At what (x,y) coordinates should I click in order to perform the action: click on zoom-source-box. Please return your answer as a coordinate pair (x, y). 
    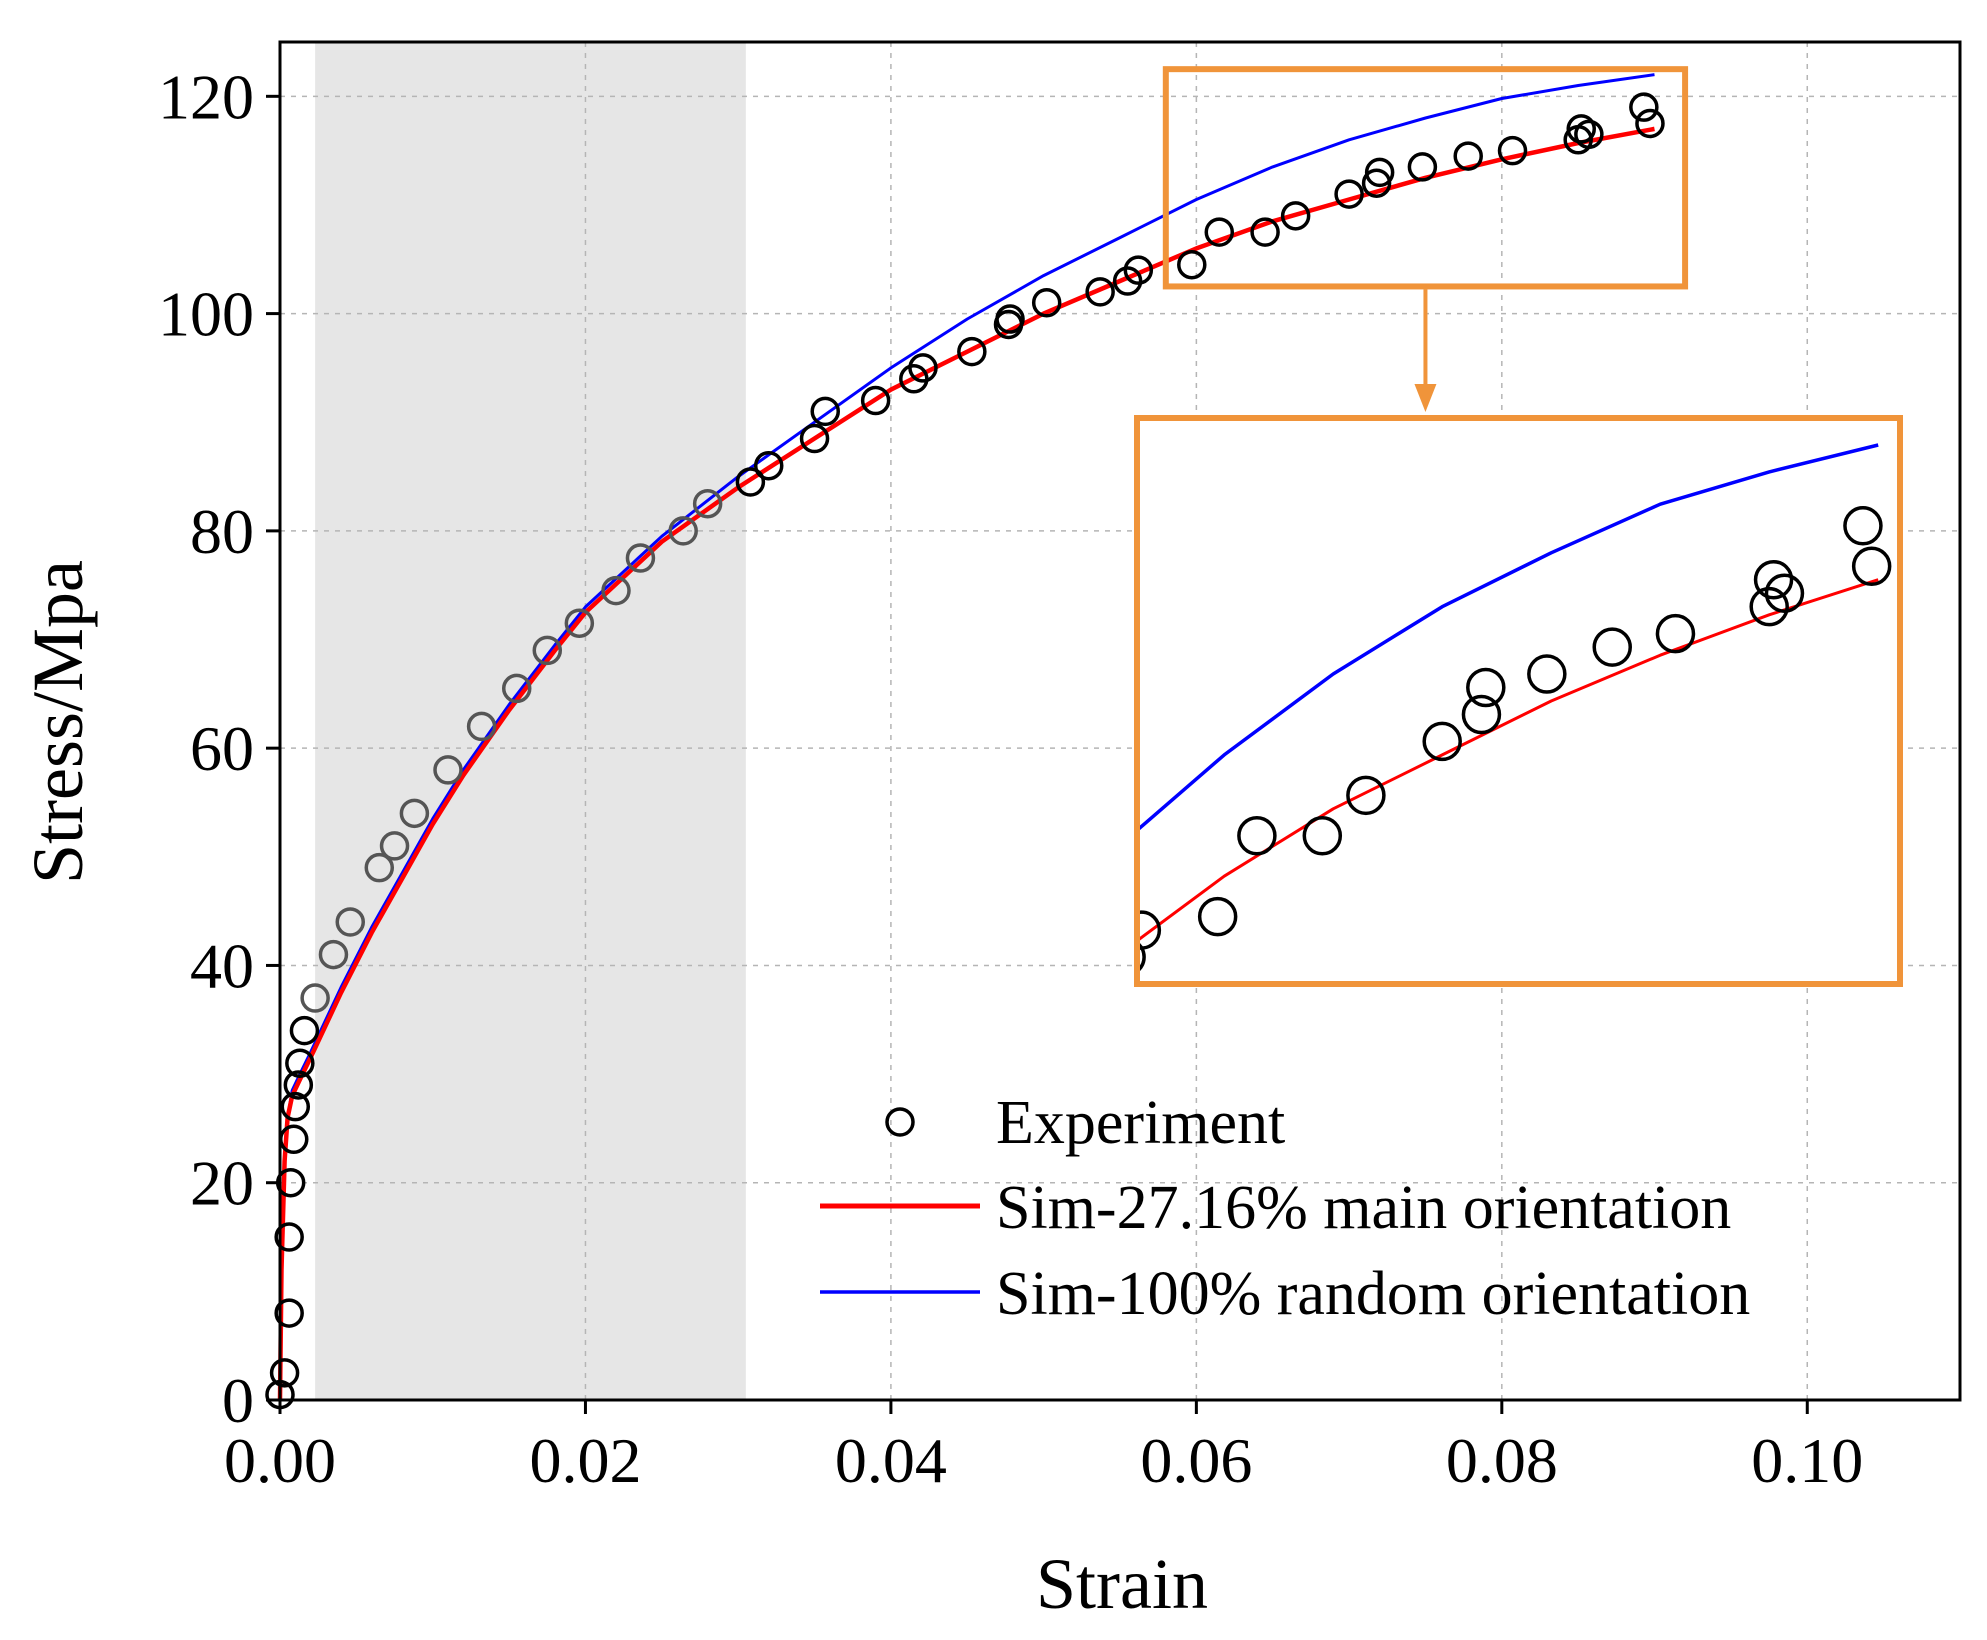
    Looking at the image, I should click on (1425, 178).